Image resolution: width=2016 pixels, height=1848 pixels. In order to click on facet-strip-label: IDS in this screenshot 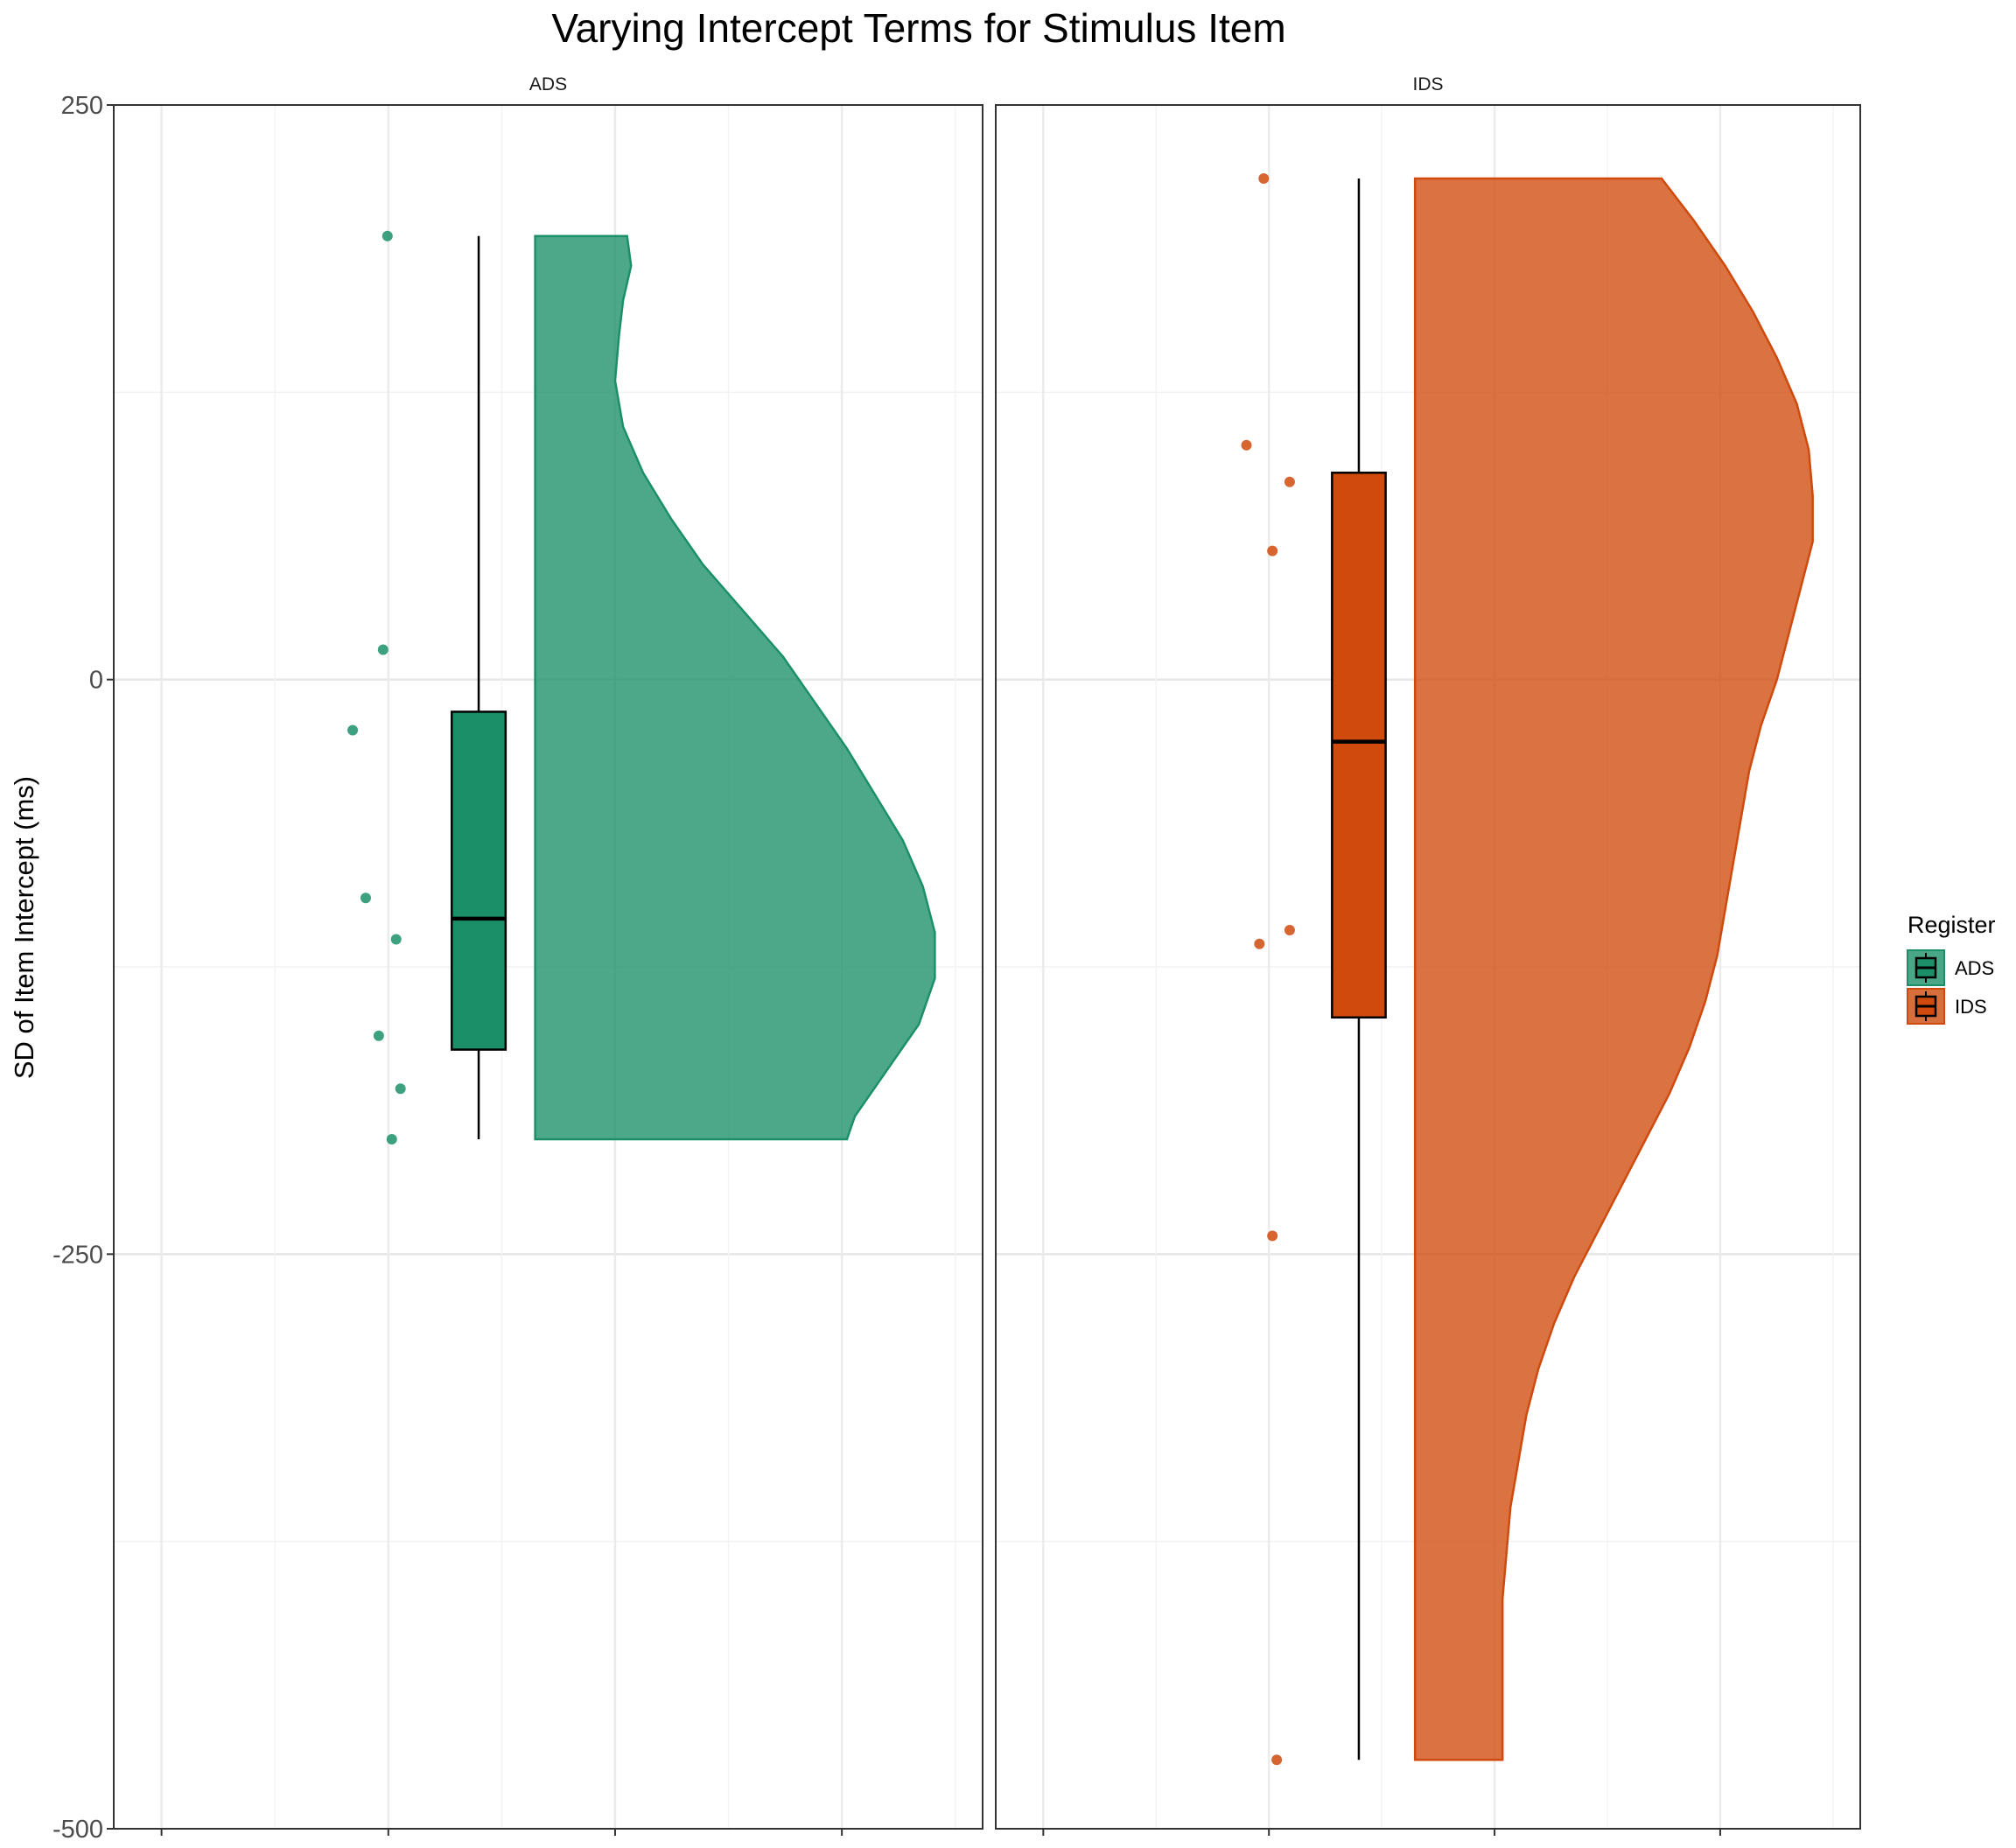, I will do `click(1427, 84)`.